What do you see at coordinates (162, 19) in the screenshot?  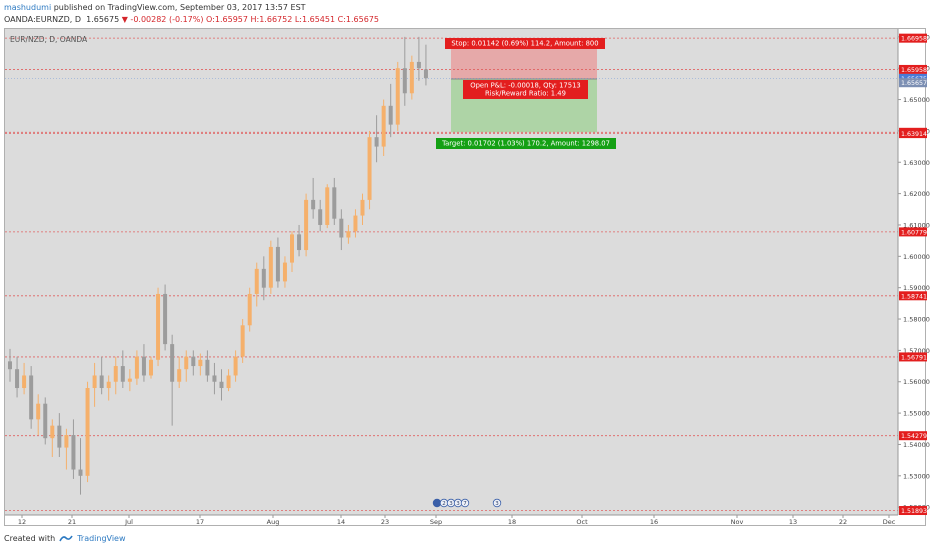 I see `price-change: ▼ -0.00282 (-0.17%)` at bounding box center [162, 19].